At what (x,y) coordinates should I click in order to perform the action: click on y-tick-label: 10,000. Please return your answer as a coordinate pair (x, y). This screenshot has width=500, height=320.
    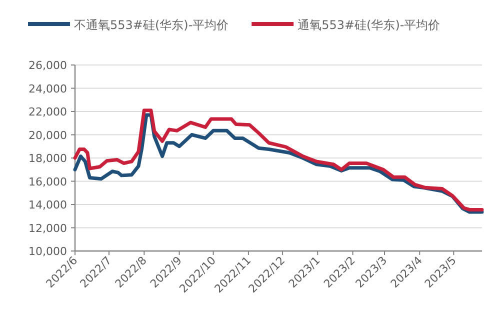
    Looking at the image, I should click on (47, 251).